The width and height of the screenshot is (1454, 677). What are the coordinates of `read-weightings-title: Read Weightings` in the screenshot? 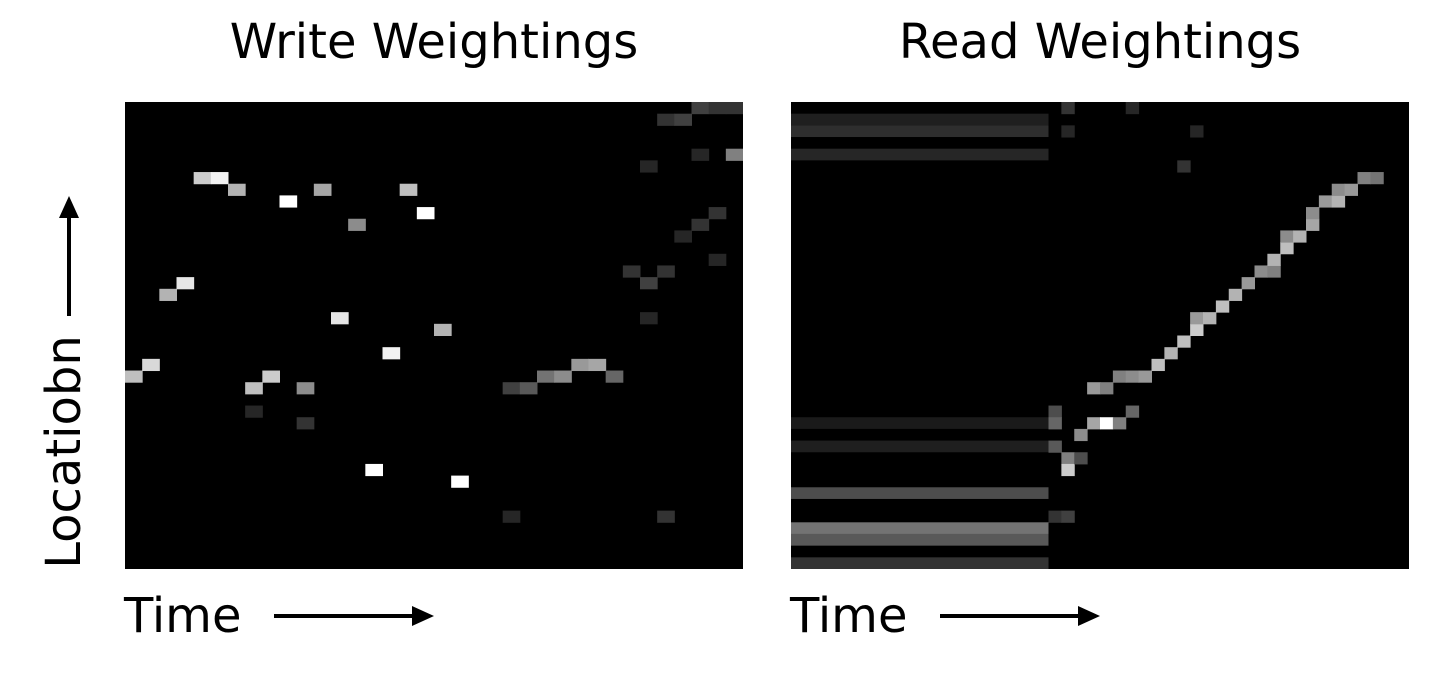 It's located at (1100, 42).